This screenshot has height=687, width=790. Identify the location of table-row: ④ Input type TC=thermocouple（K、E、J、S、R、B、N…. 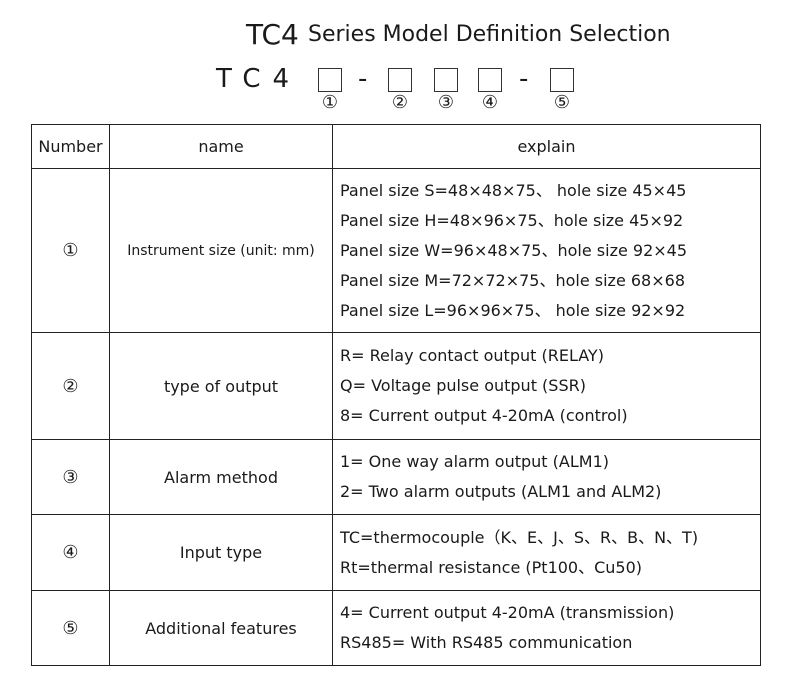
(396, 552).